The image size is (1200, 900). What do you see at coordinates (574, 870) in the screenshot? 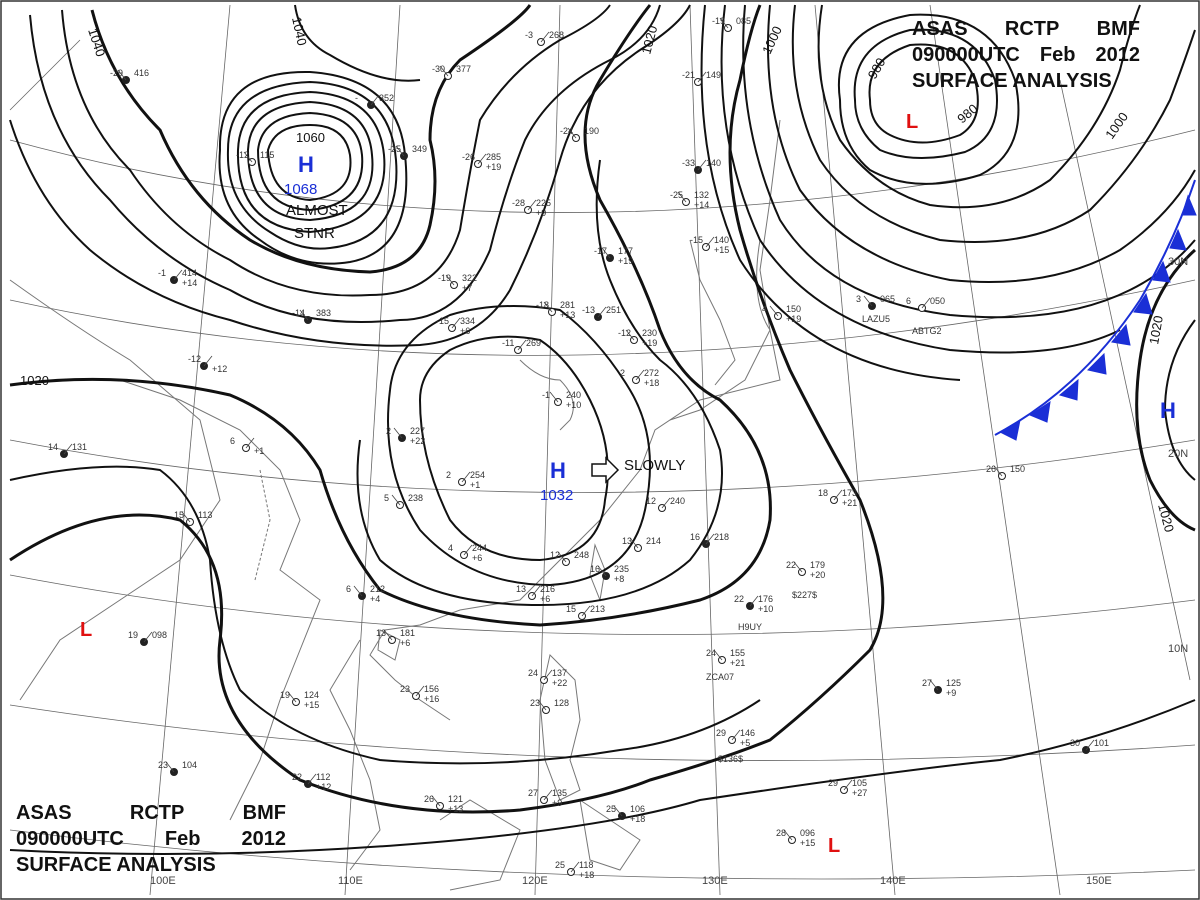
I see `station-plot: 25 118+18` at bounding box center [574, 870].